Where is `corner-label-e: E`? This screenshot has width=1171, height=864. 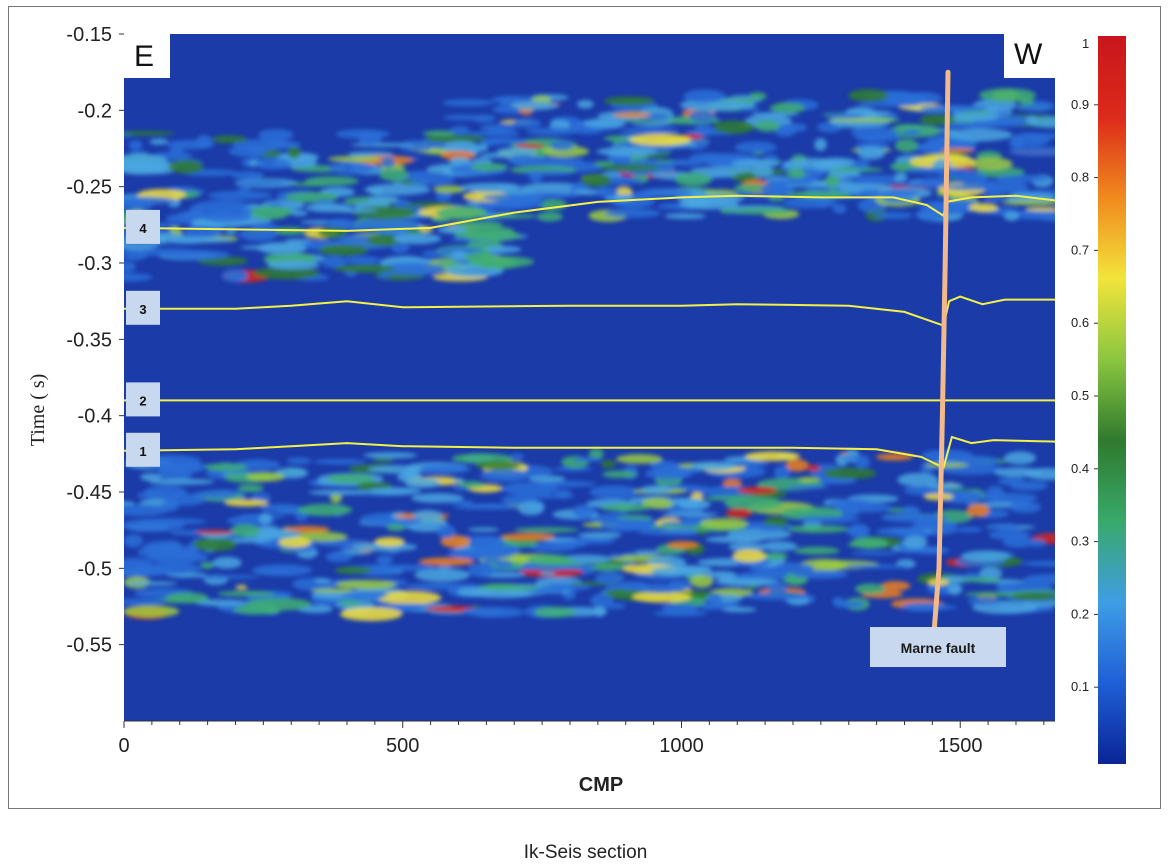
corner-label-e: E is located at coordinates (144, 56).